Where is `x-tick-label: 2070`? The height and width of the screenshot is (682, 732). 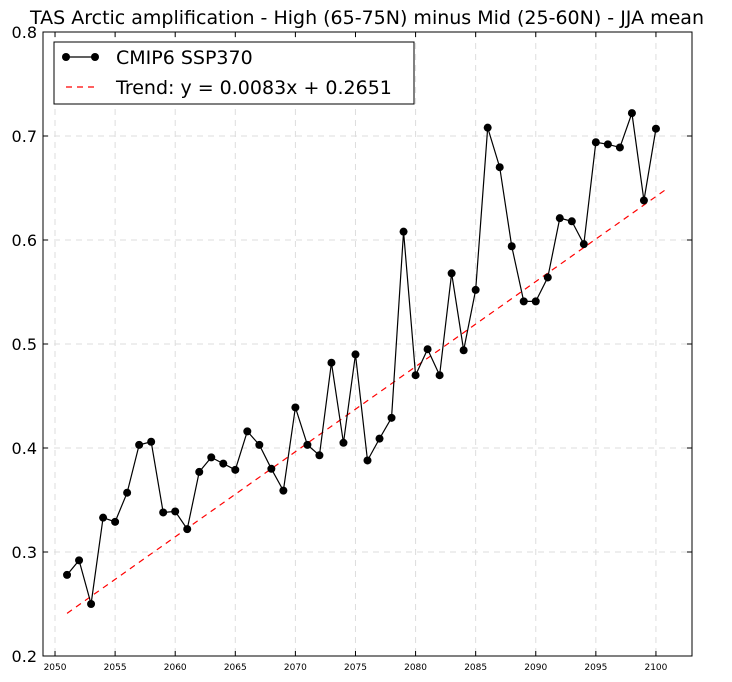
x-tick-label: 2070 is located at coordinates (295, 668).